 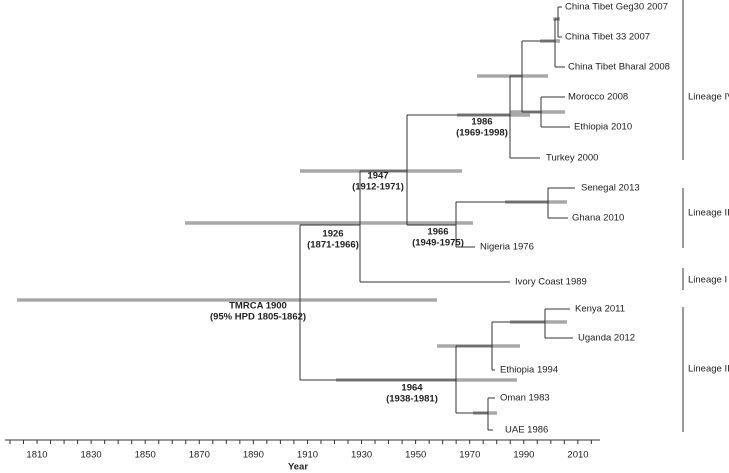 What do you see at coordinates (482, 133) in the screenshot?
I see `node-interval: (1969-1998)` at bounding box center [482, 133].